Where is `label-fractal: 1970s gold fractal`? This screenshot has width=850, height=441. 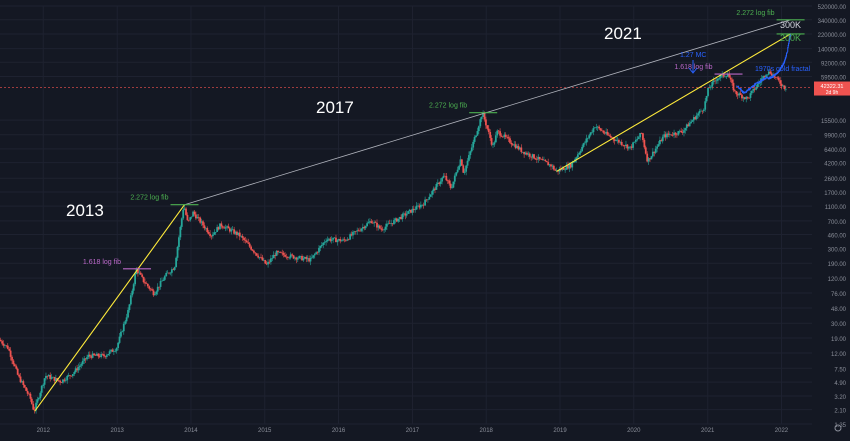
label-fractal: 1970s gold fractal is located at coordinates (783, 69).